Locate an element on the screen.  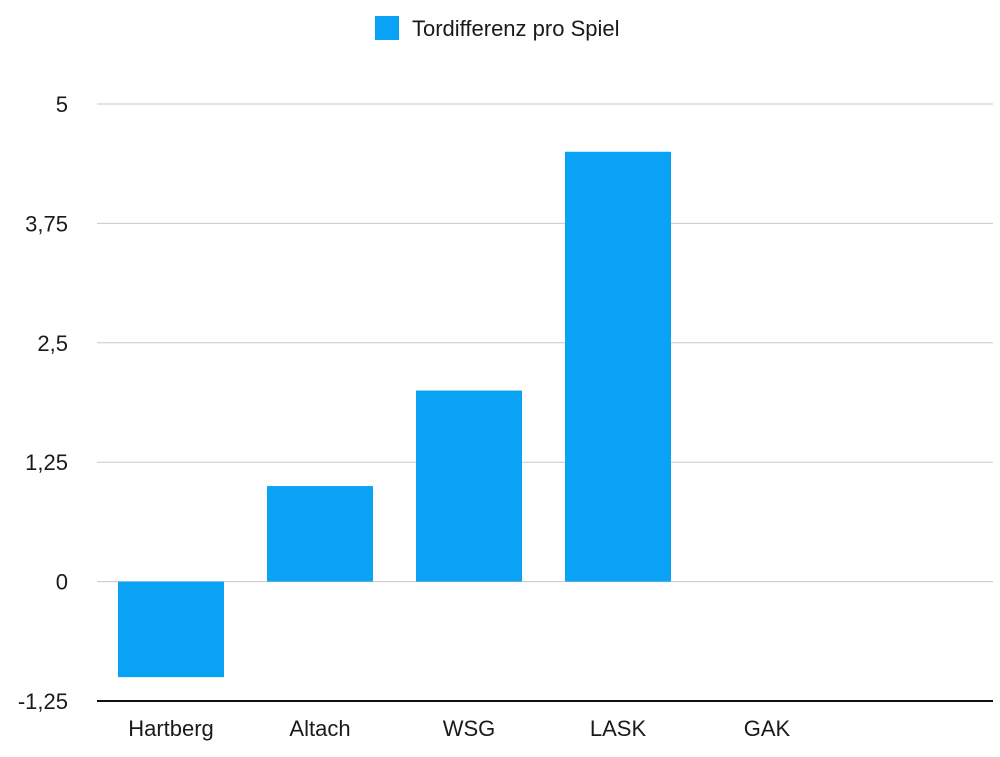
x-tick-label: WSG is located at coordinates (469, 728).